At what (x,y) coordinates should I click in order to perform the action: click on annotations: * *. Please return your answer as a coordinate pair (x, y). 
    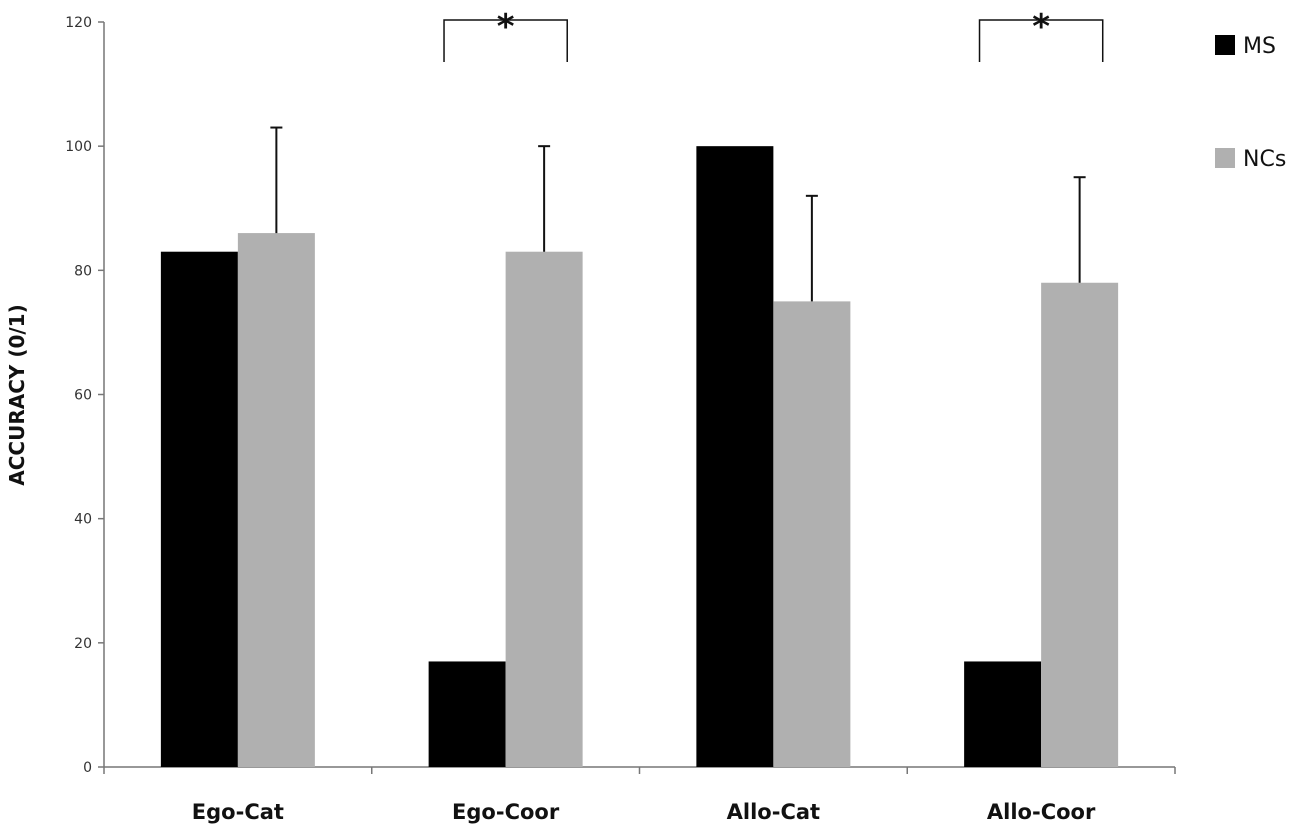
    Looking at the image, I should click on (773, 34).